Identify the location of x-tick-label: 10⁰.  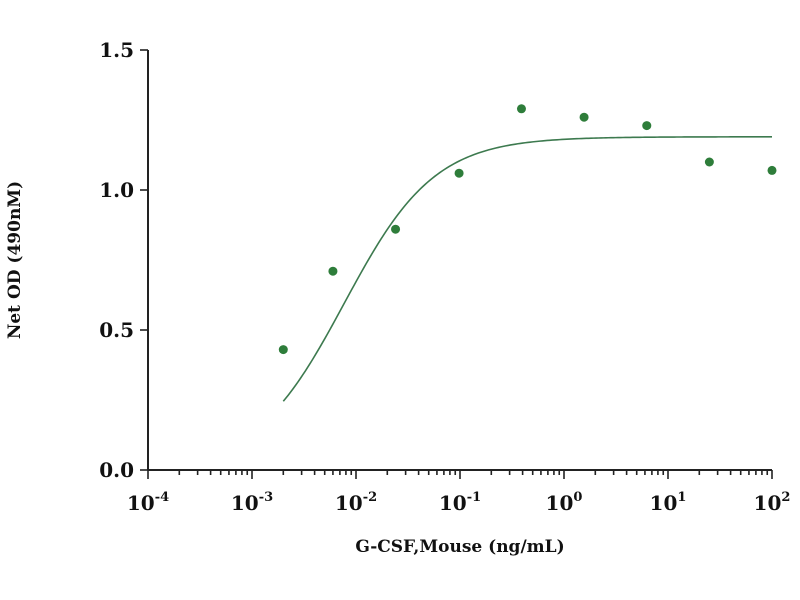
(564, 502).